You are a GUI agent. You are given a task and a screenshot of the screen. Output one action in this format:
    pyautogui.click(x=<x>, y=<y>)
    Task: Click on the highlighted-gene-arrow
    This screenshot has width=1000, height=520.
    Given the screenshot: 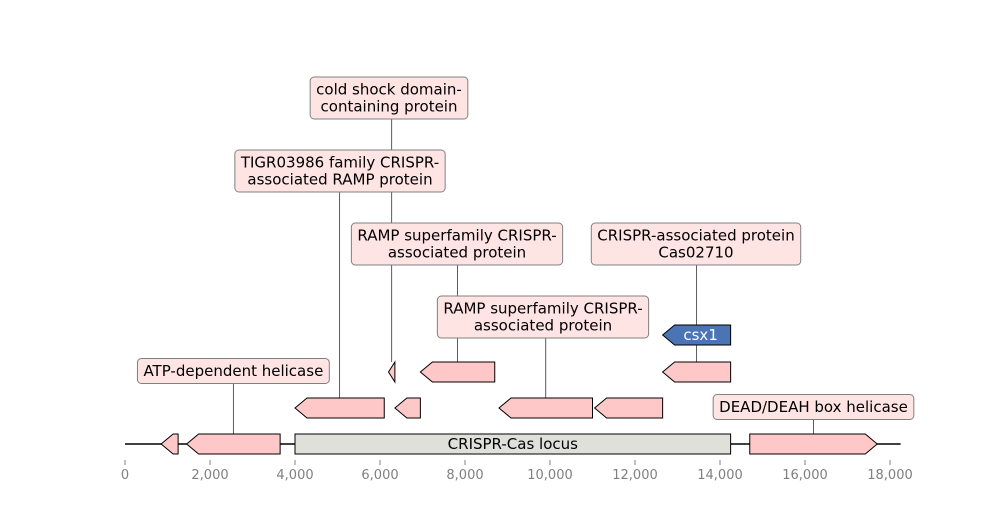 What is the action you would take?
    pyautogui.click(x=696, y=335)
    